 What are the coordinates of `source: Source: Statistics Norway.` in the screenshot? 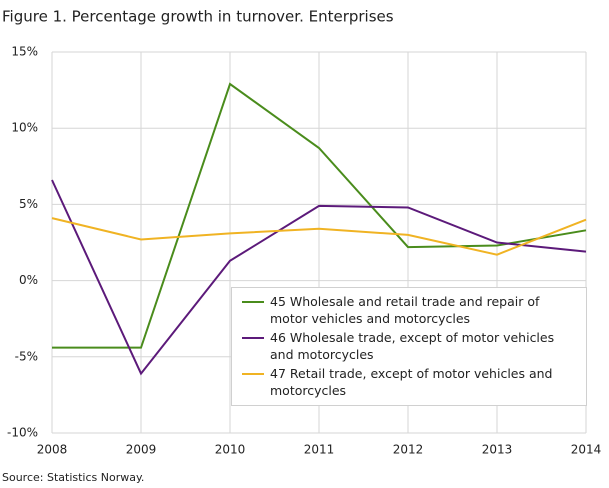 It's located at (73, 477).